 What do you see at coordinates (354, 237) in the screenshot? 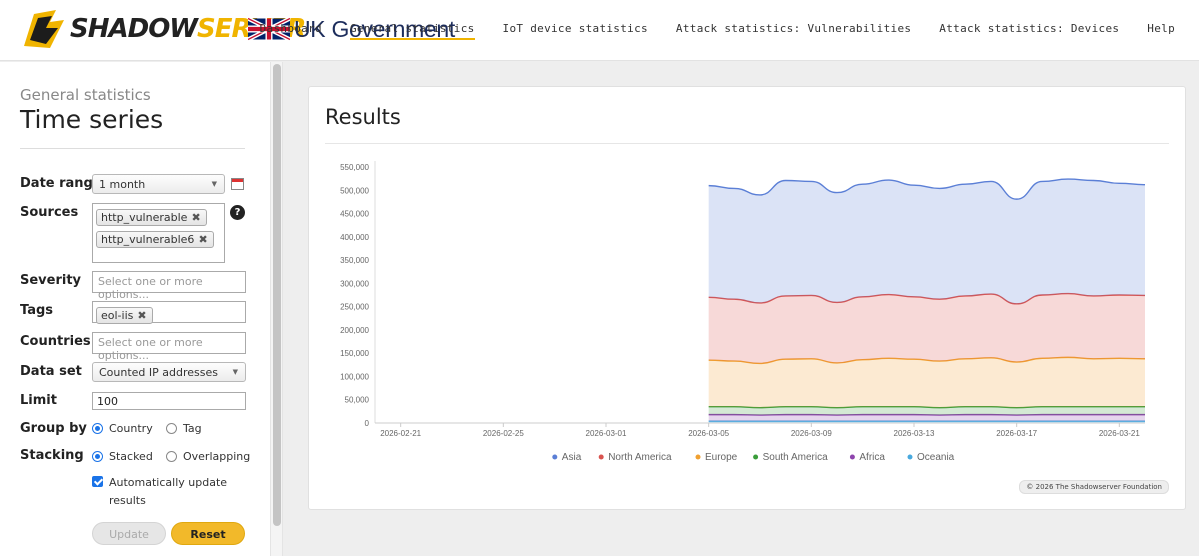
I see `y-tick-label: 400,000` at bounding box center [354, 237].